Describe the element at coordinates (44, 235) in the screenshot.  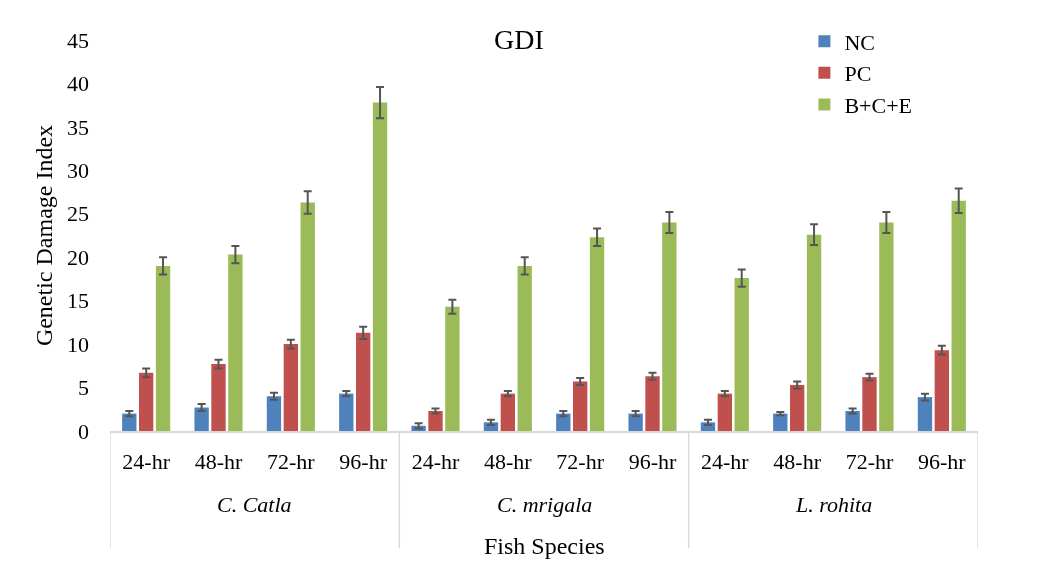
I see `y-axis-title: Genetic Damage Index` at that location.